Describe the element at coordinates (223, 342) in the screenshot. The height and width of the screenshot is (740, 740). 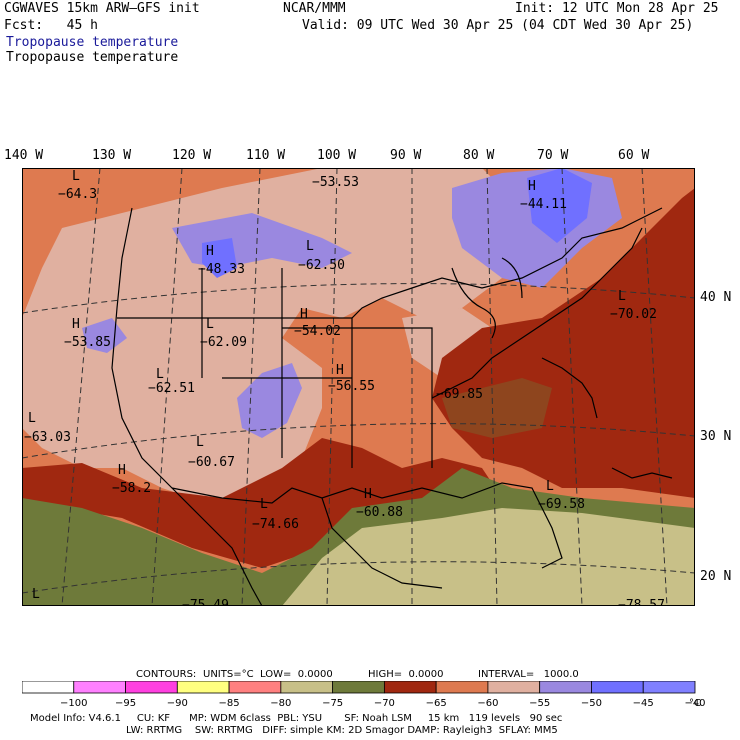
I see `map-label: −62.09` at that location.